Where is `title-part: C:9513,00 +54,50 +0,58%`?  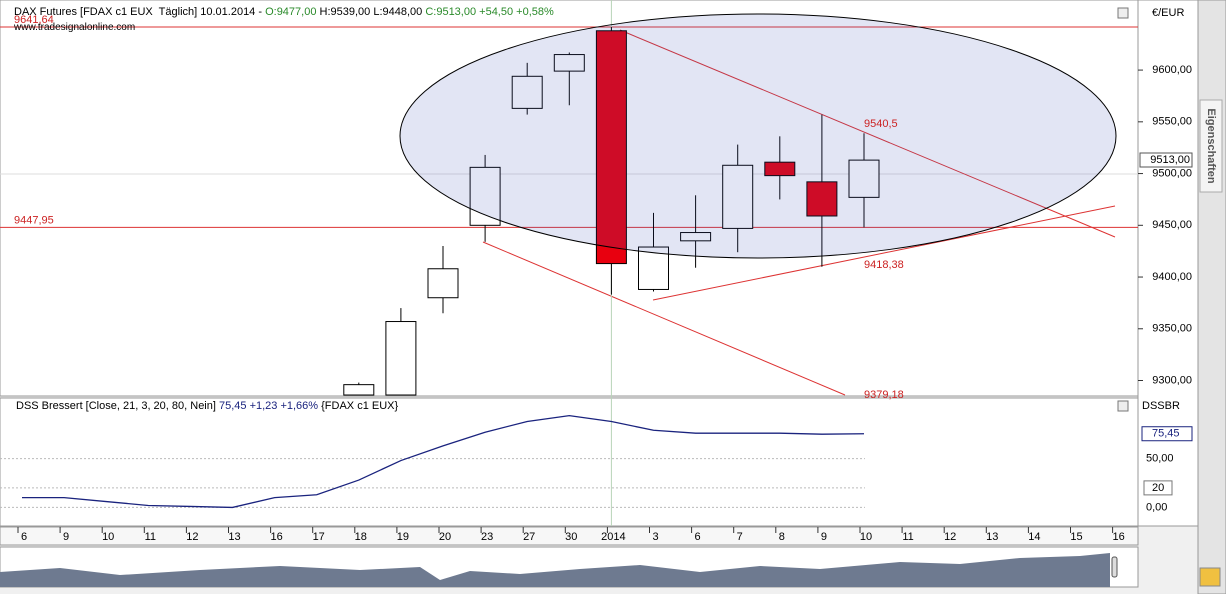 title-part: C:9513,00 +54,50 +0,58% is located at coordinates (489, 12).